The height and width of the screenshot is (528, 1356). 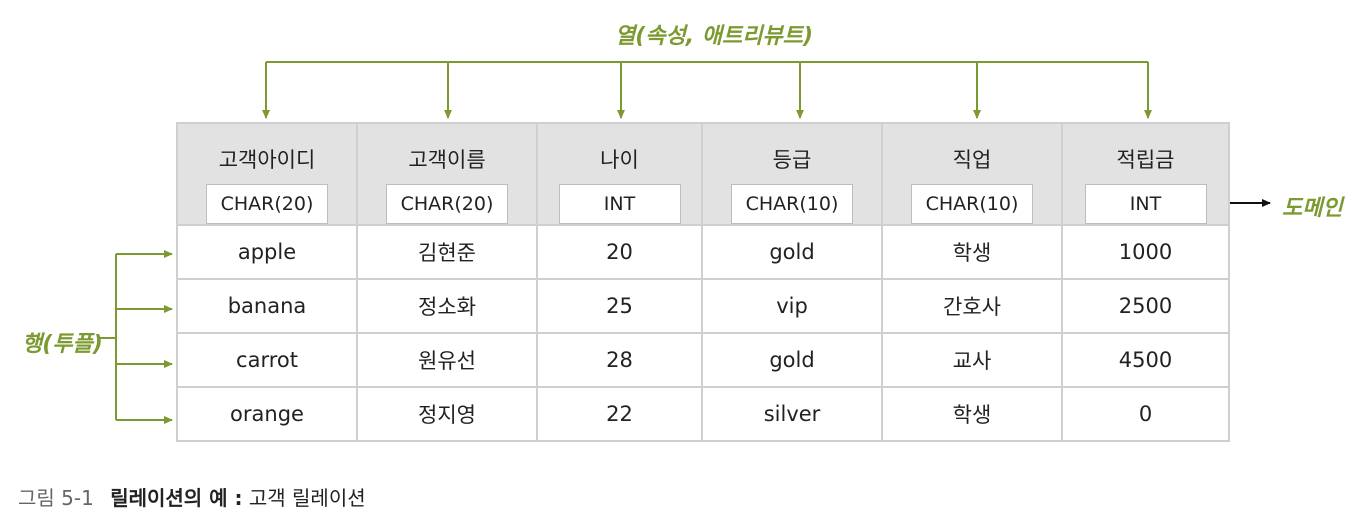 I want to click on columns-label: 열(속성, 애트리뷰트), so click(x=714, y=36).